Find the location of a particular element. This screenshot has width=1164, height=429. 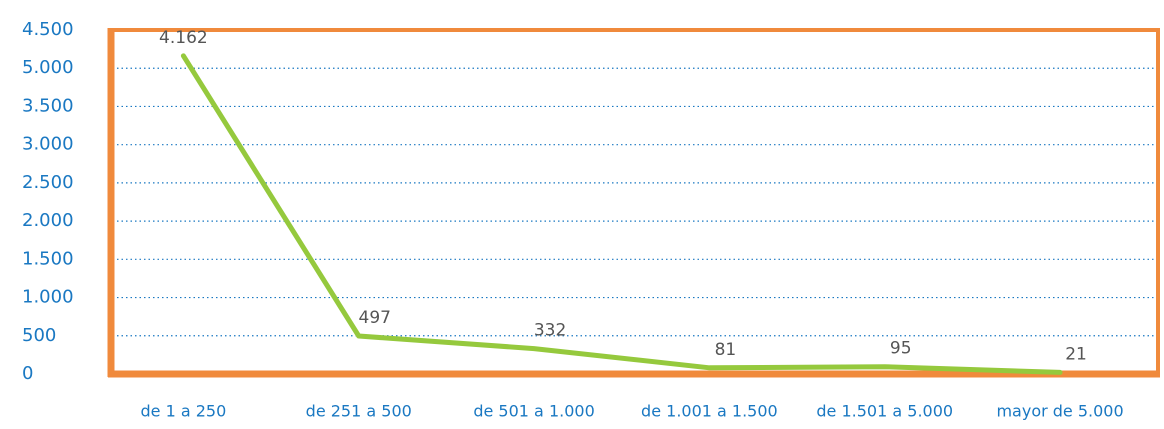

y-tick-label: 5.000 is located at coordinates (48, 67).